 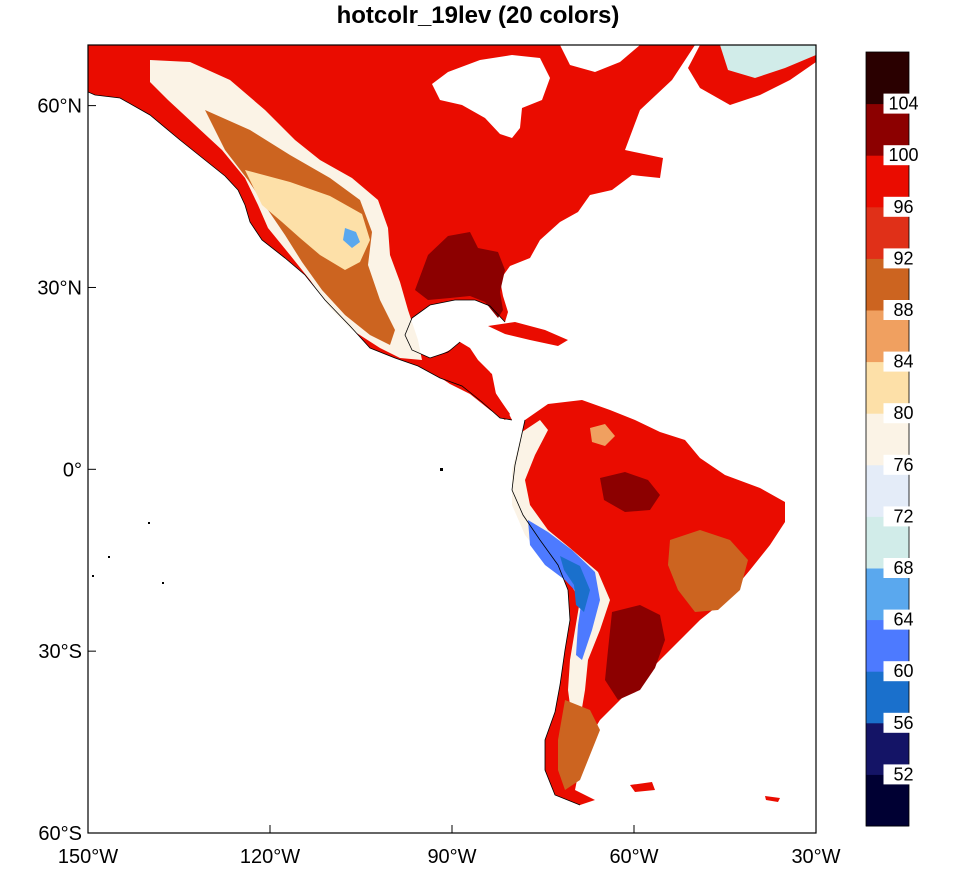 I want to click on y-tick-label: 30°S, so click(x=60, y=652).